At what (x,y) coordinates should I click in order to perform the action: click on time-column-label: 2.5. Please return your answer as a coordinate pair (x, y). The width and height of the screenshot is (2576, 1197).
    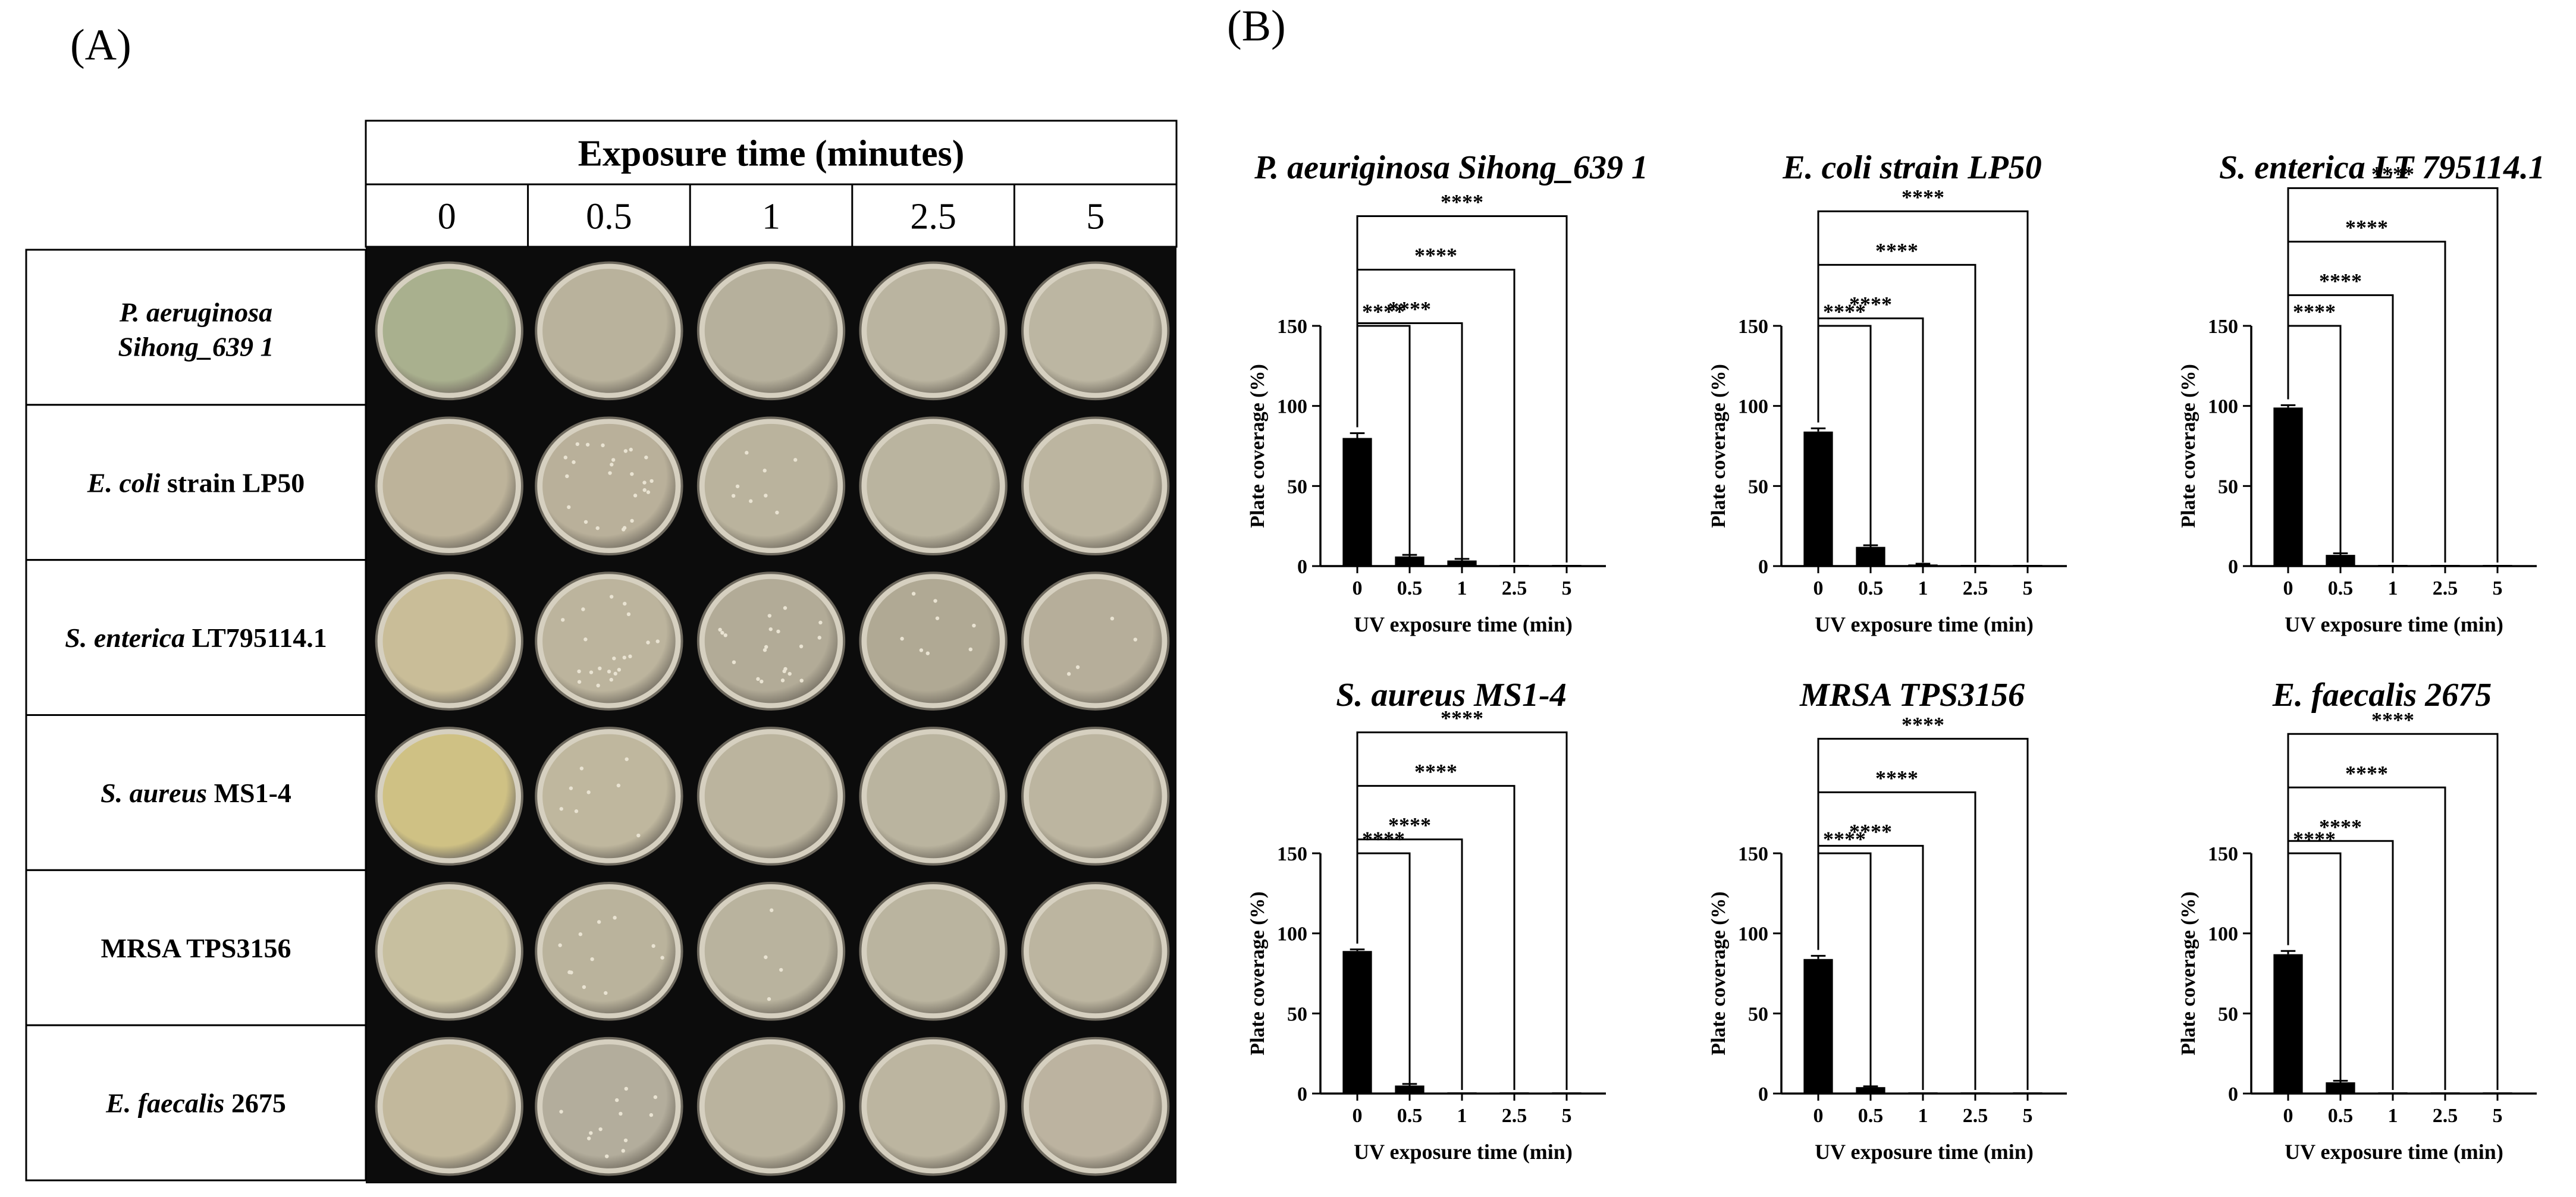
    Looking at the image, I should click on (933, 217).